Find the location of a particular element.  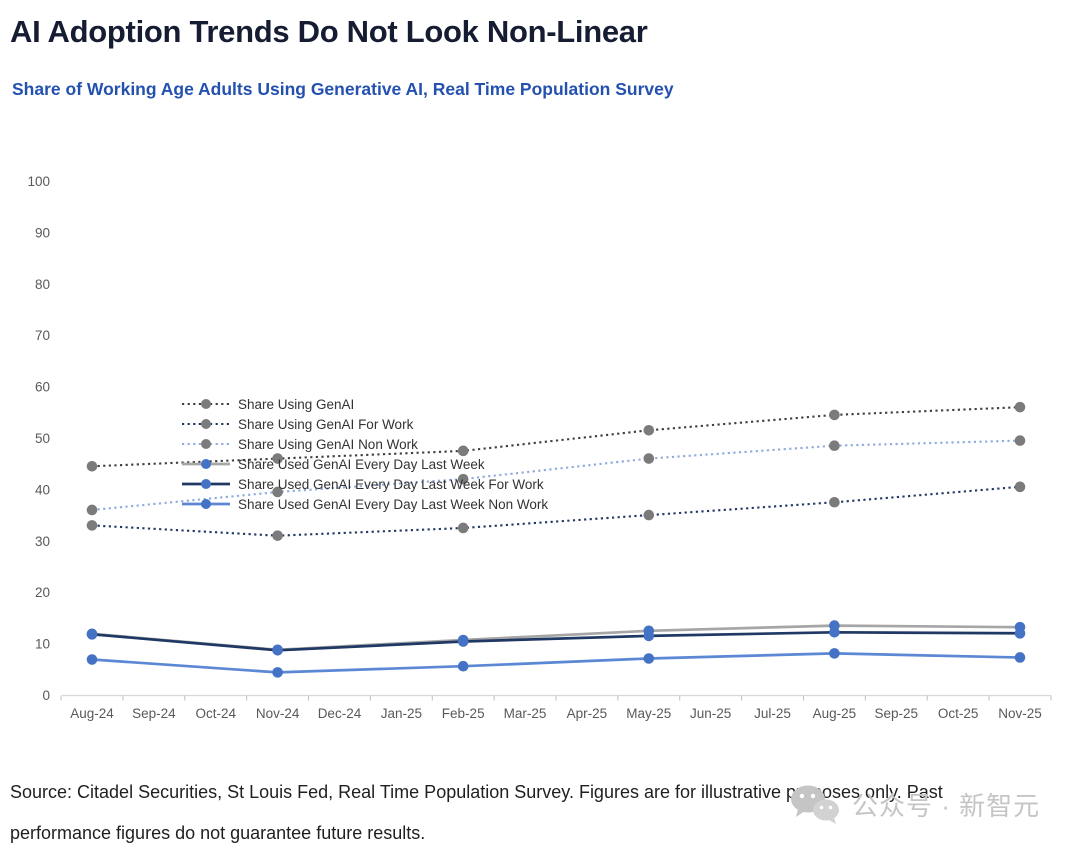

y-axis-label: 100 is located at coordinates (38, 181).